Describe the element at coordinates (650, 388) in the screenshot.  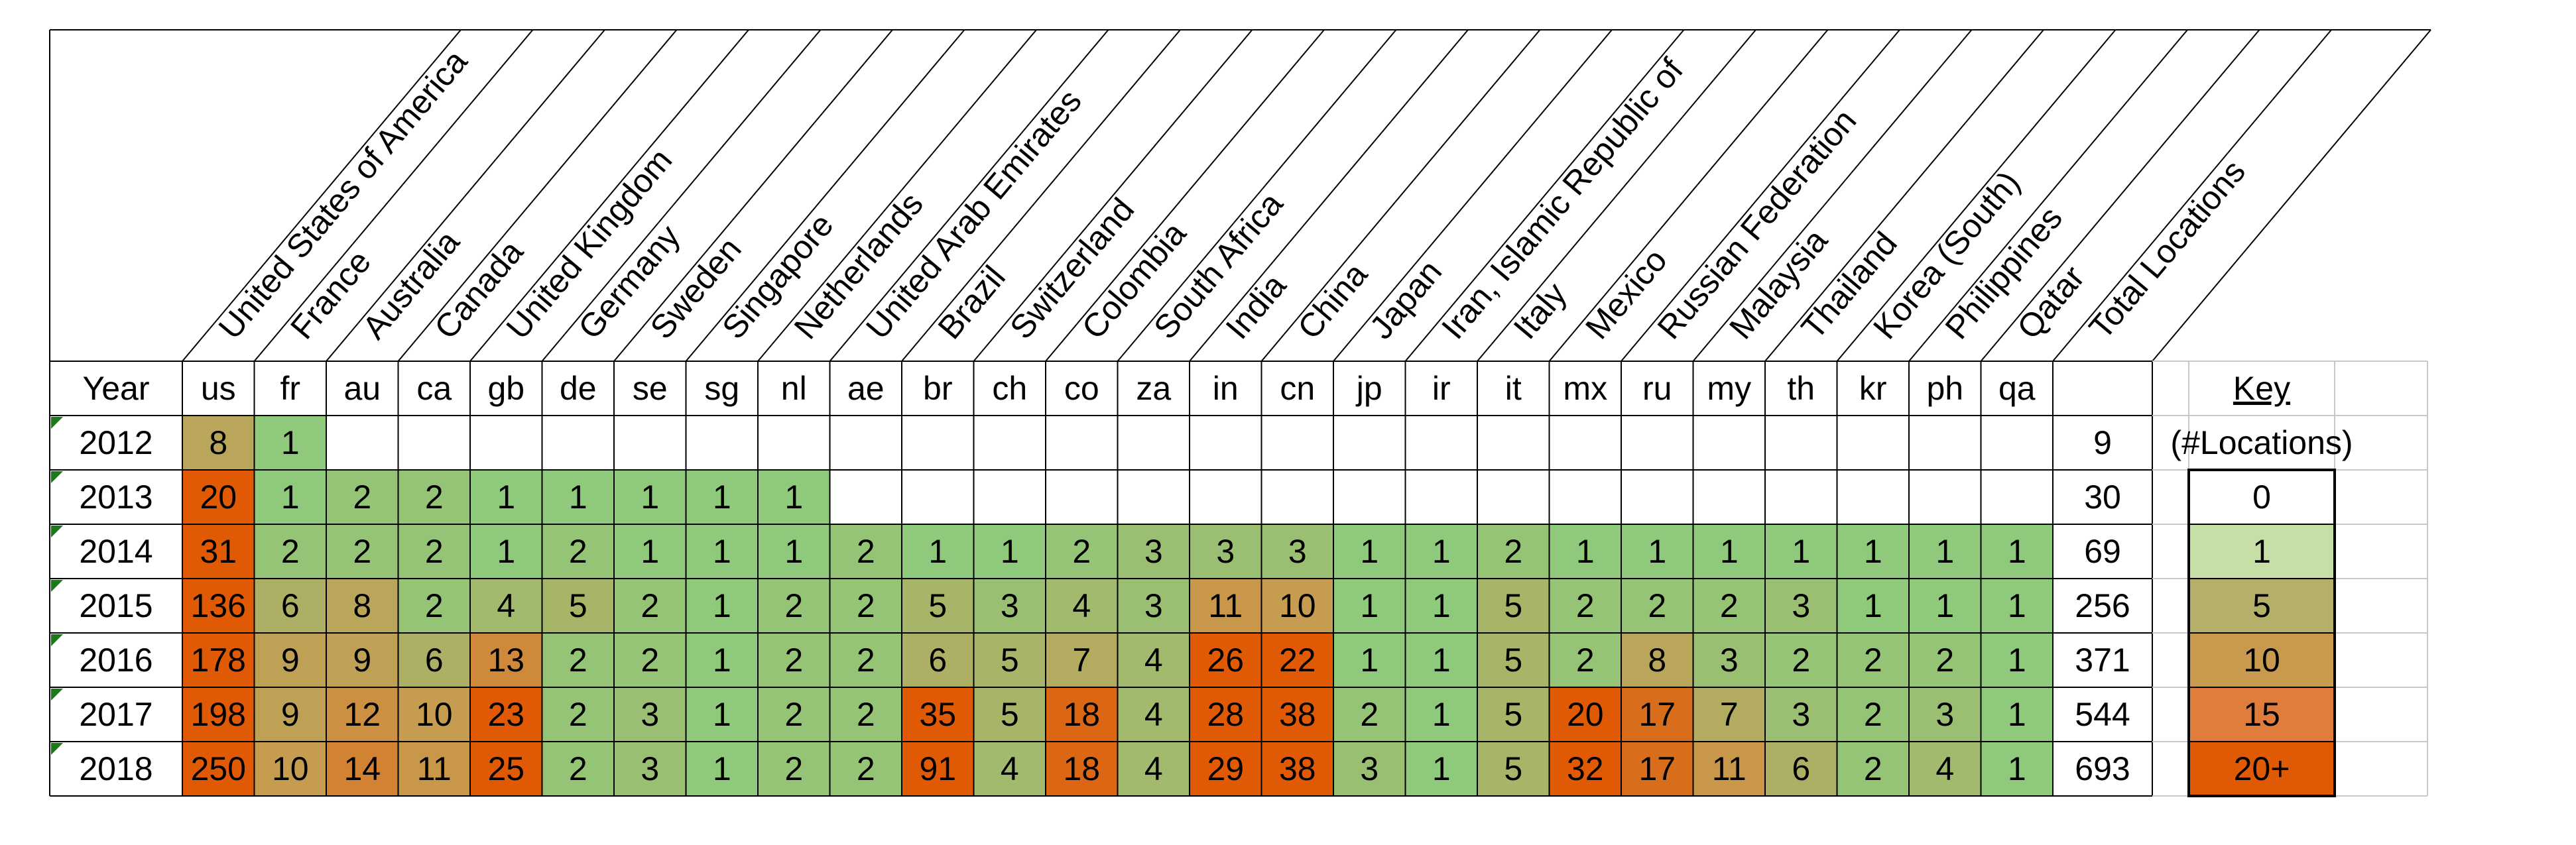
I see `code-header-se: se` at that location.